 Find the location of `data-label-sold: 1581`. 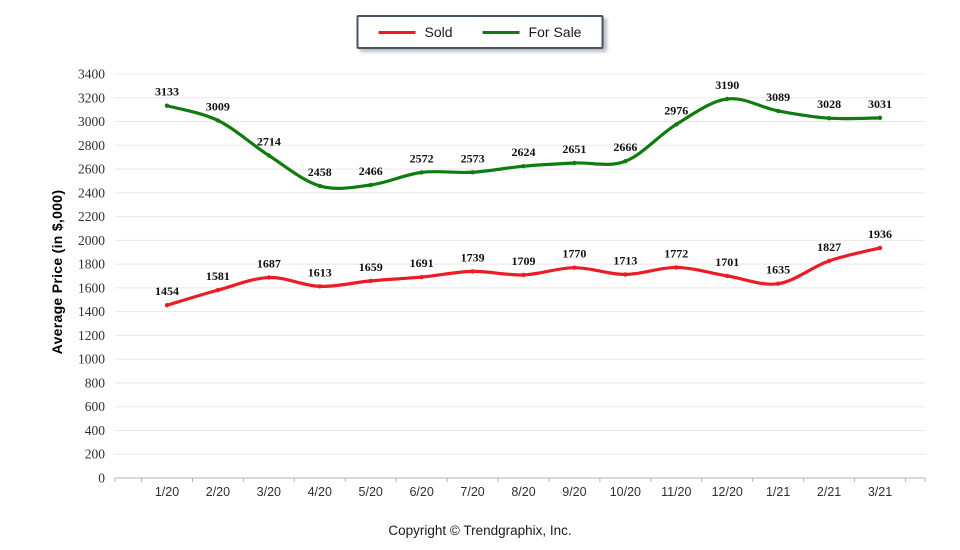

data-label-sold: 1581 is located at coordinates (218, 276).